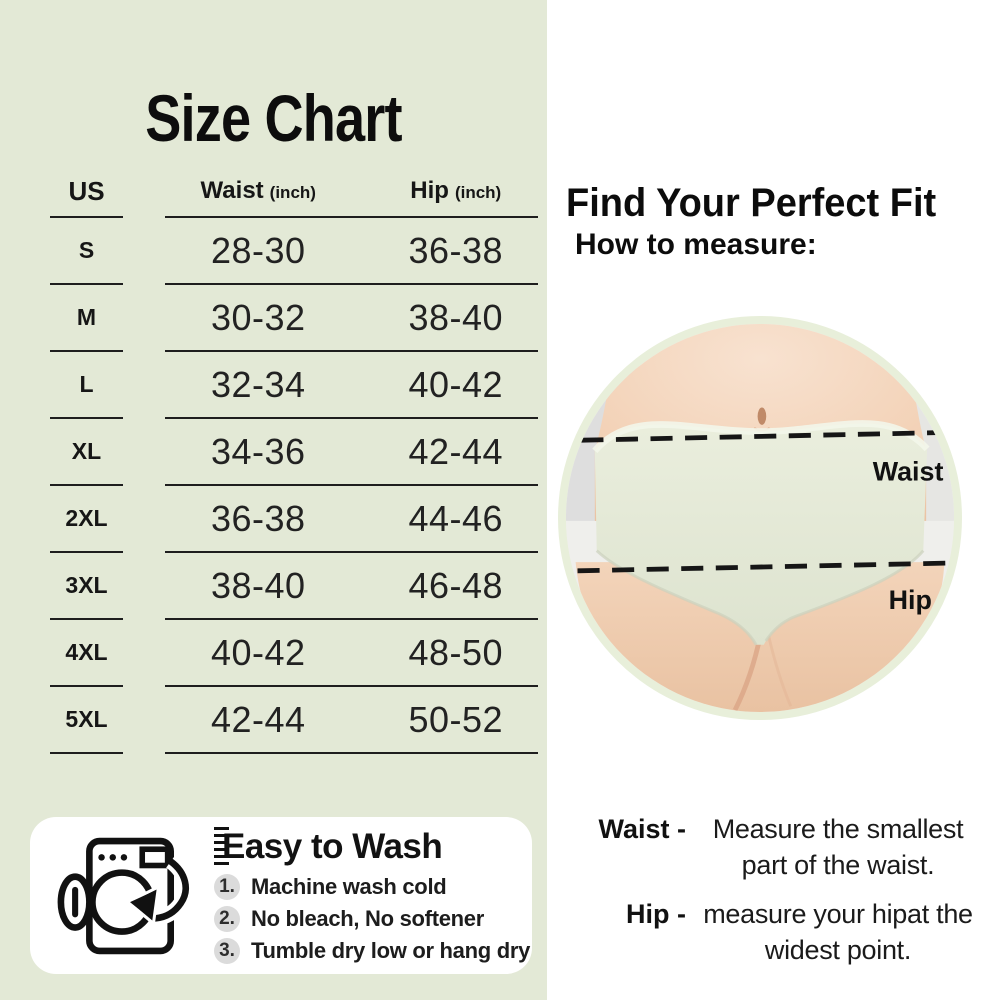 Image resolution: width=984 pixels, height=1000 pixels. I want to click on hip-cell: 48-50, so click(456, 652).